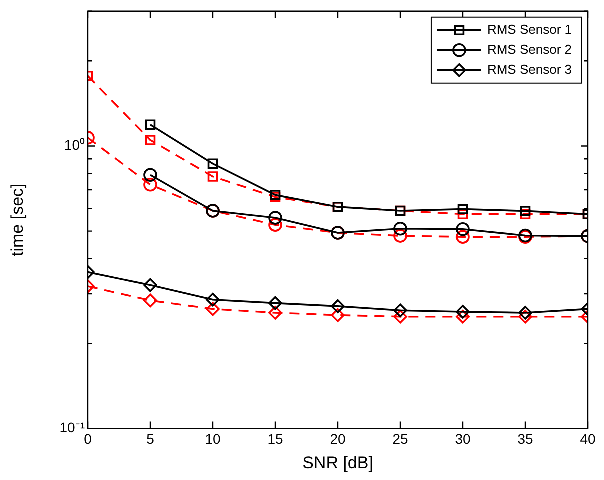  Describe the element at coordinates (213, 439) in the screenshot. I see `x-tick-label: 10` at that location.